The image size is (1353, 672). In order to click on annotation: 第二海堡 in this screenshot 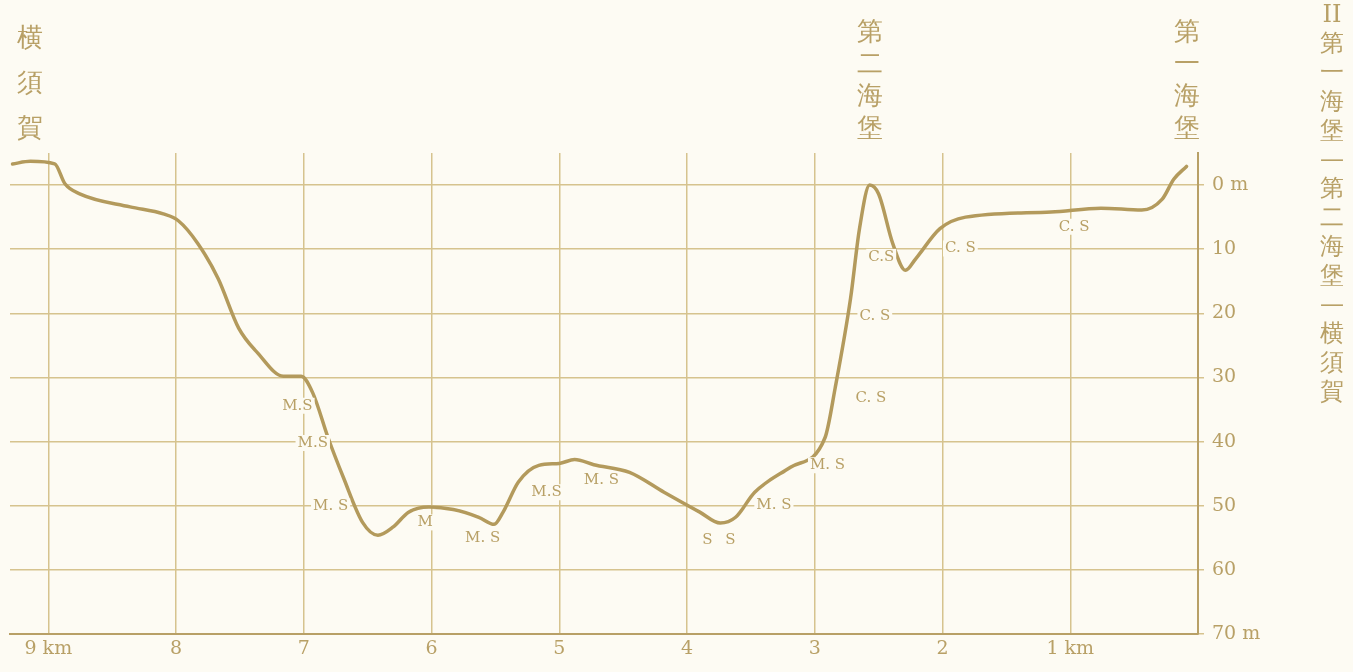, I will do `click(869, 78)`.